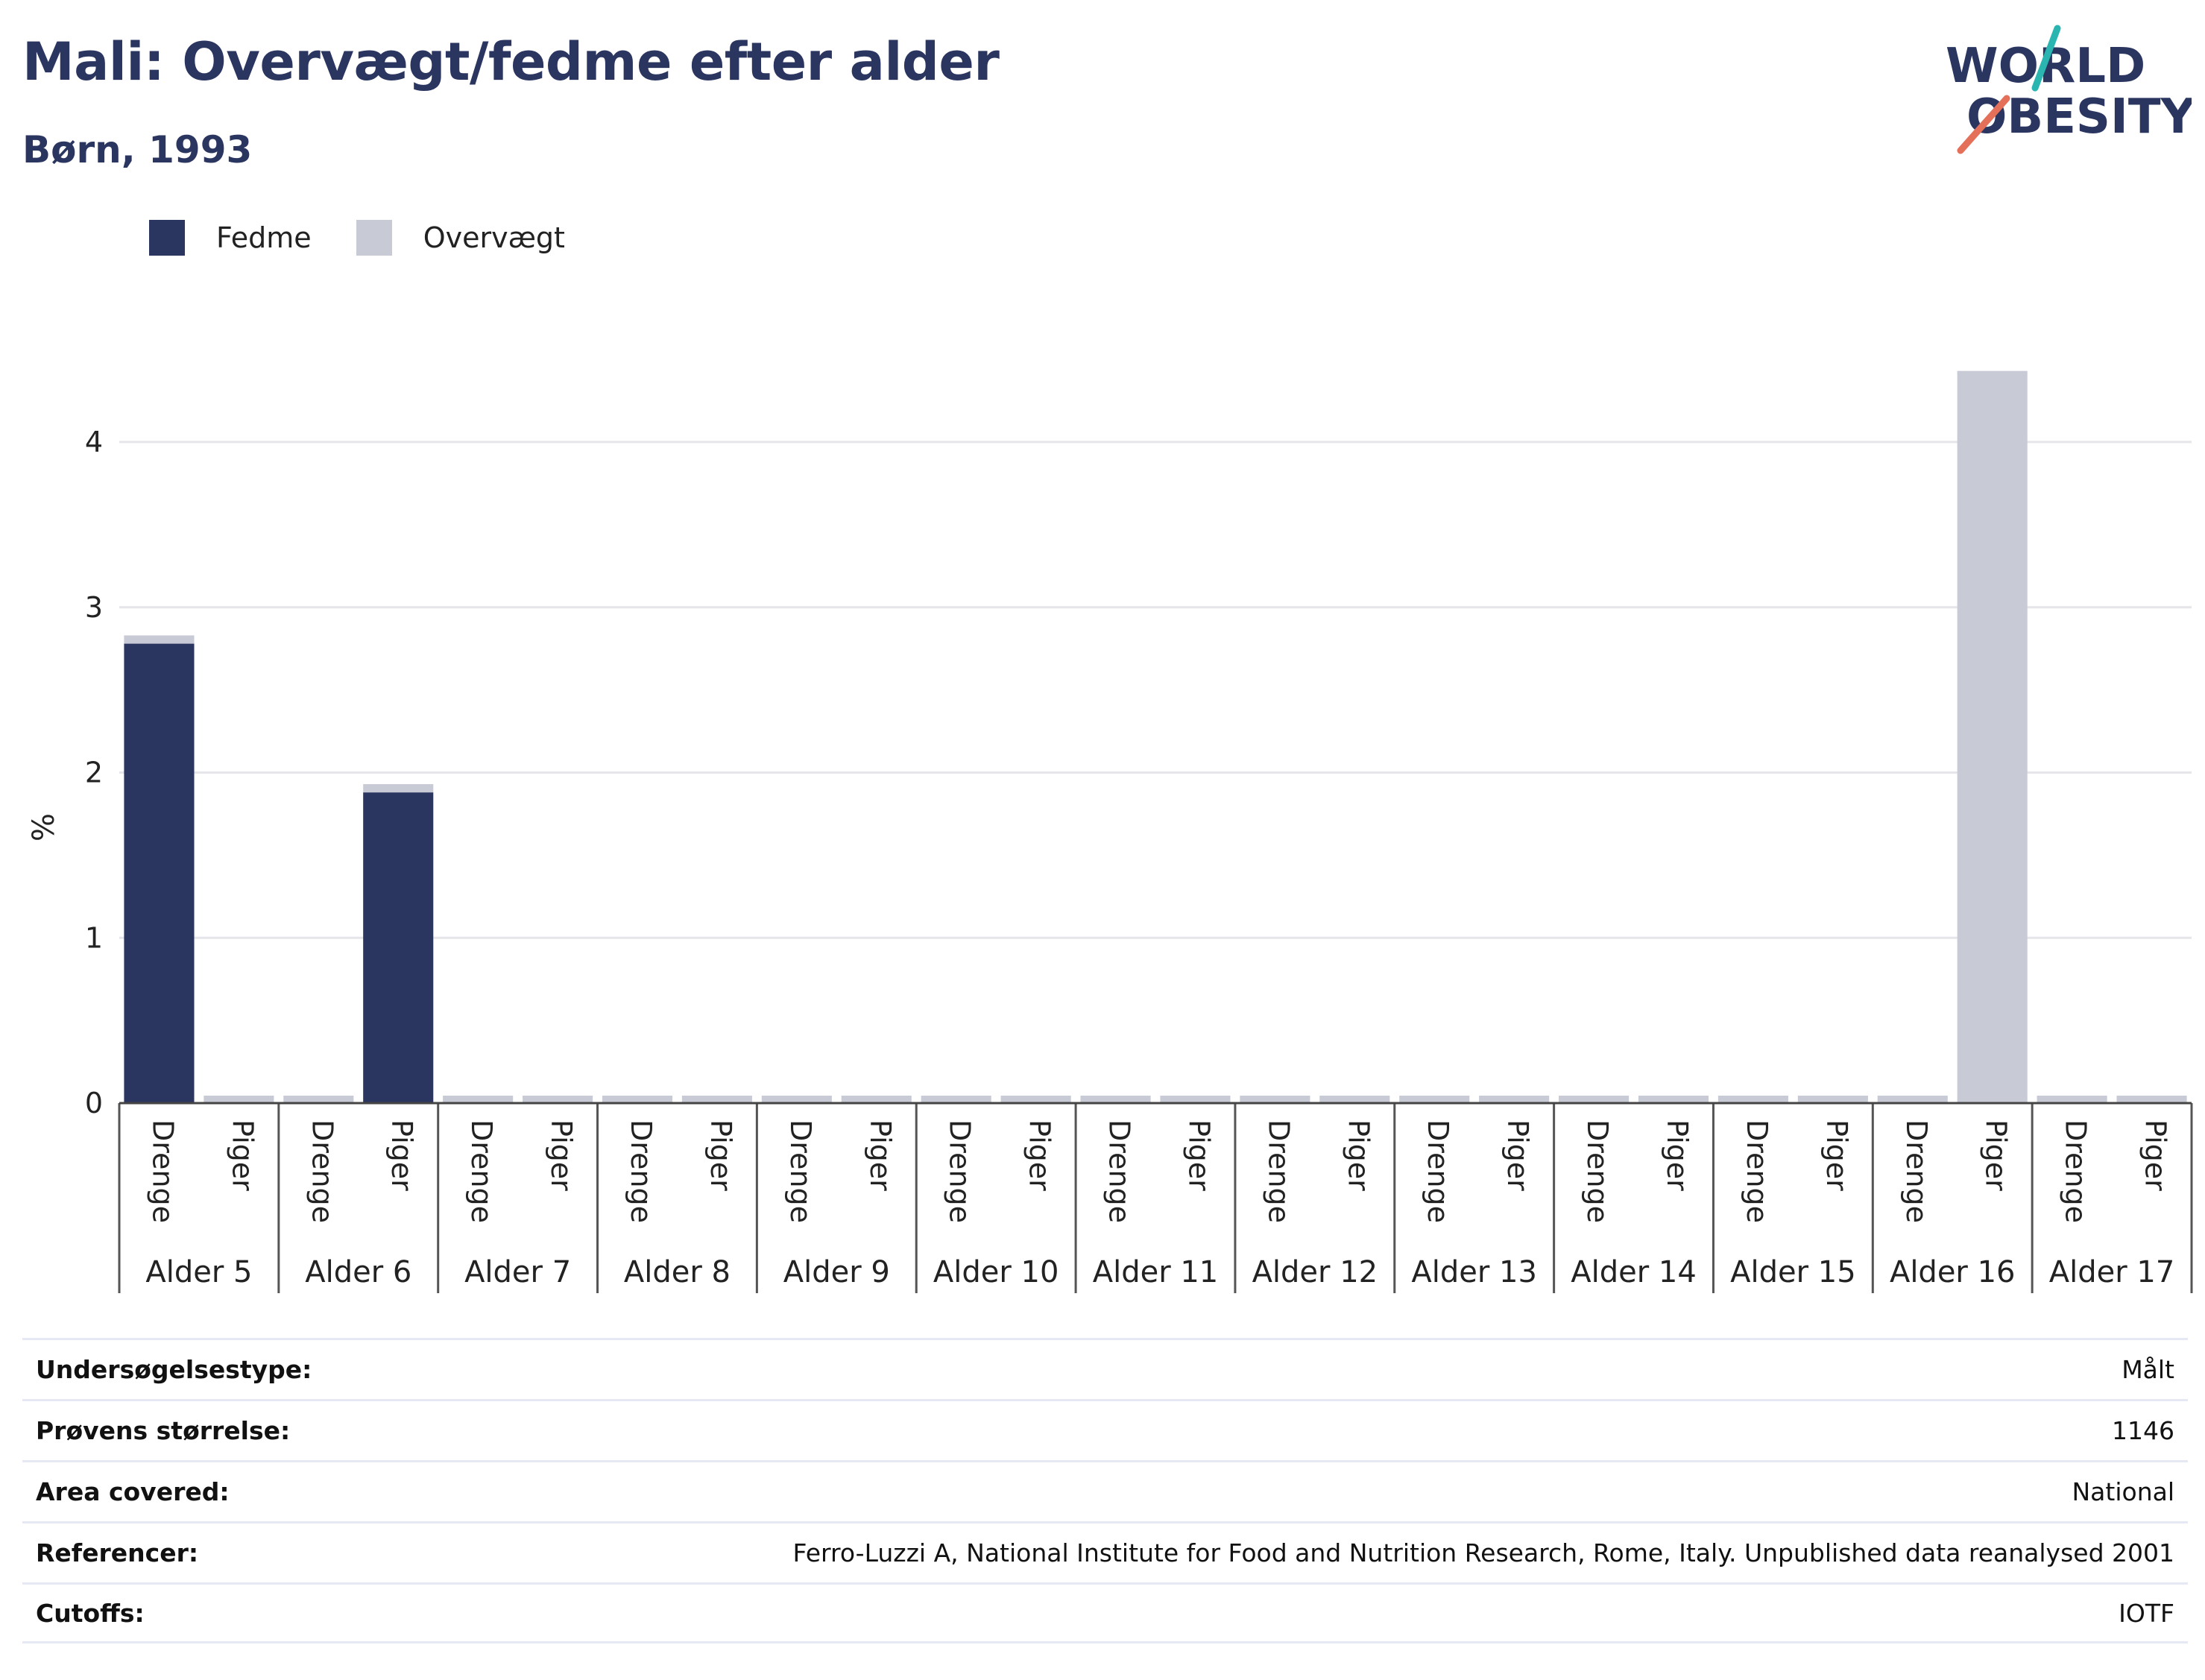 The width and height of the screenshot is (2205, 1680). I want to click on x-group-label: Alder 17, so click(2112, 1272).